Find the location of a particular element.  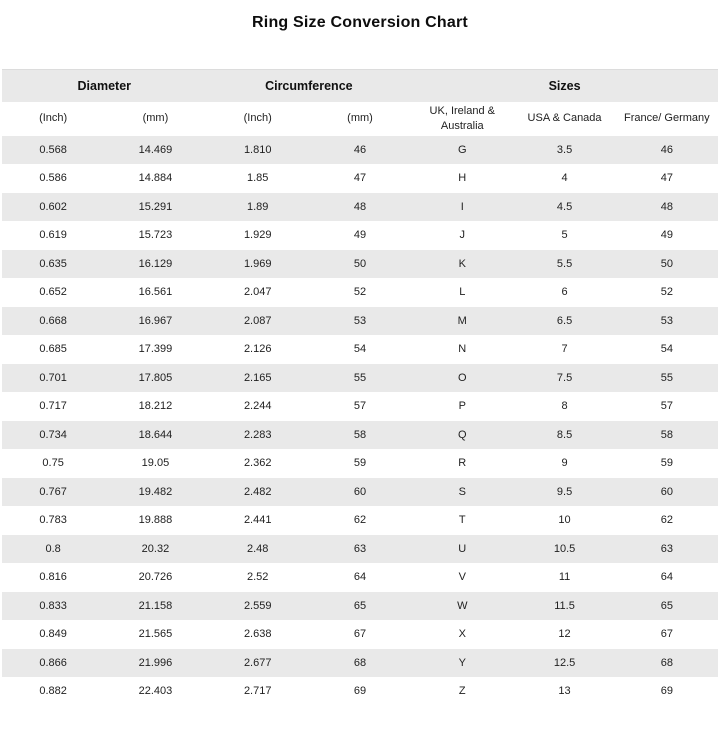

table-cell: V is located at coordinates (462, 577).